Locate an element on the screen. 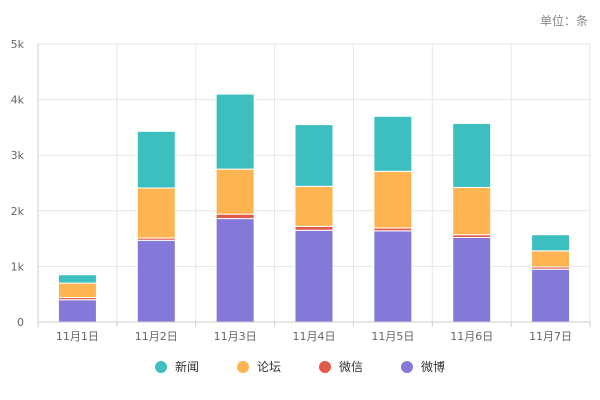  legend-item: 微信 is located at coordinates (341, 366).